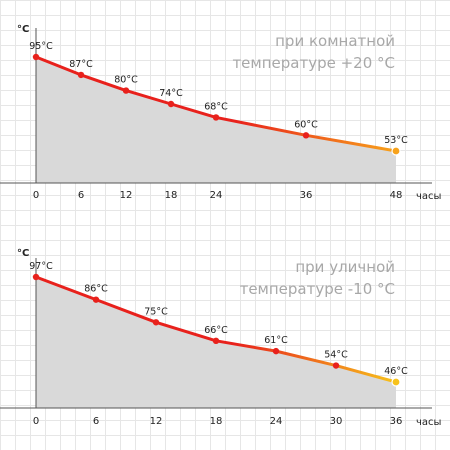  I want to click on chart-title-2-line-2: температуре -10 °C, so click(317, 289).